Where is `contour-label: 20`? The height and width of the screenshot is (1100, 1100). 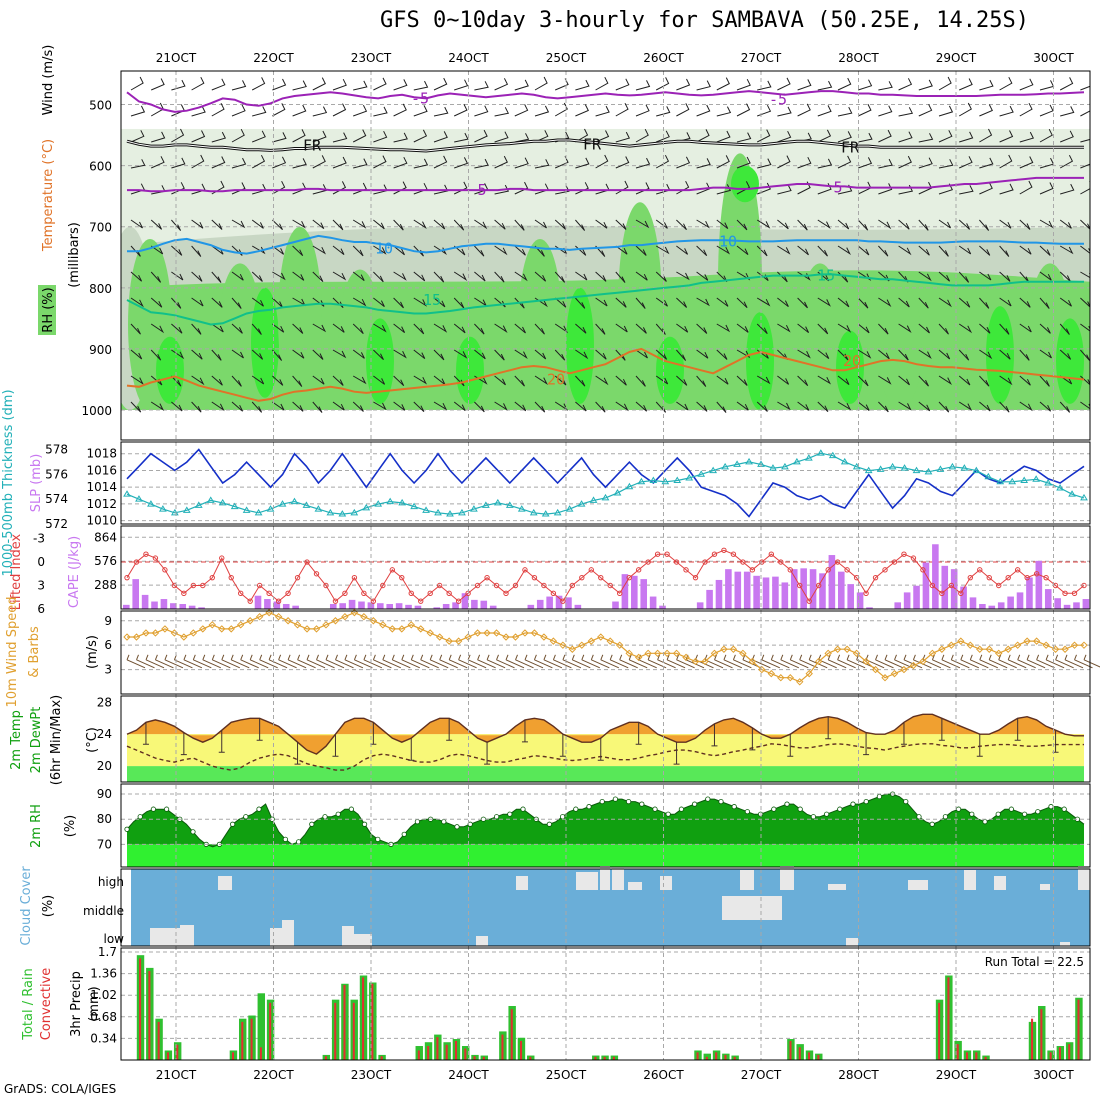 contour-label: 20 is located at coordinates (852, 361).